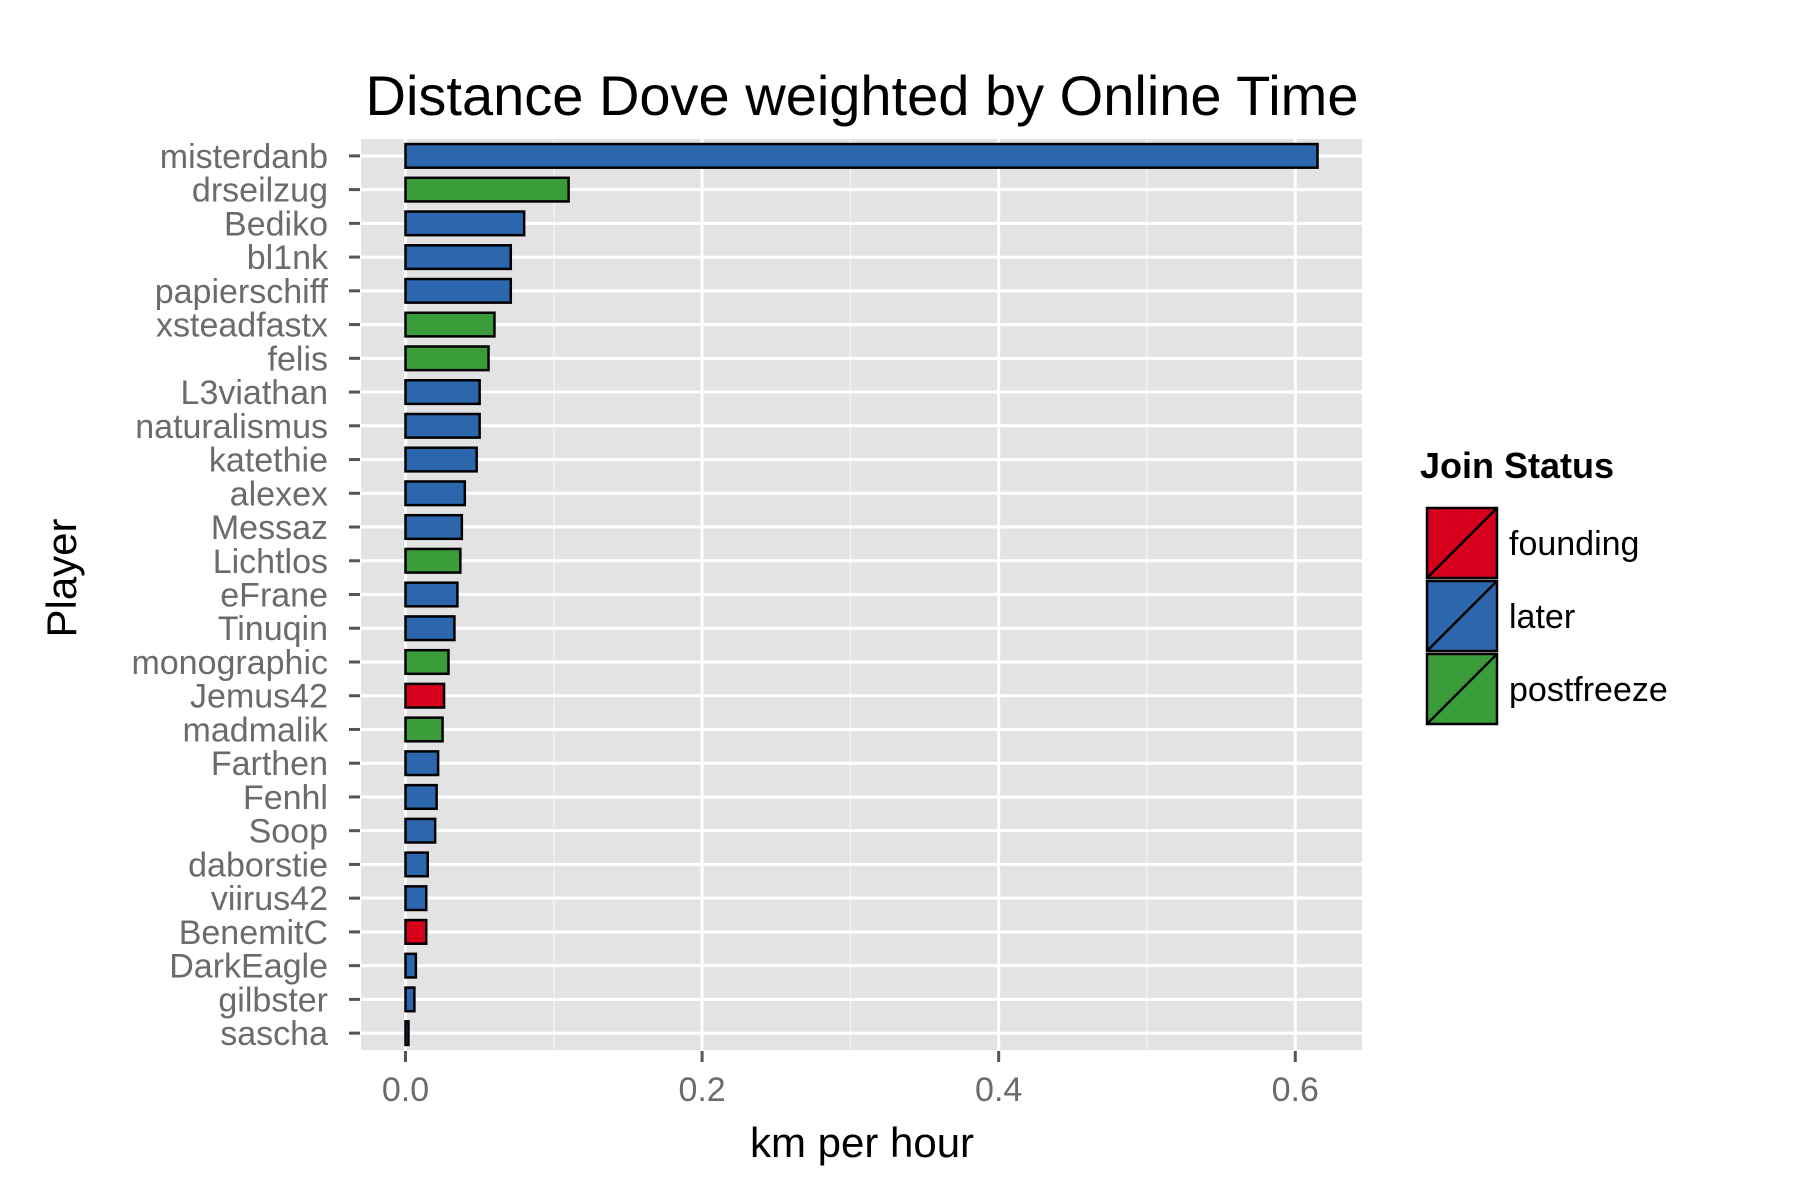 The width and height of the screenshot is (1800, 1200). Describe the element at coordinates (1588, 690) in the screenshot. I see `legend-label-postfreeze: postfreeze` at that location.